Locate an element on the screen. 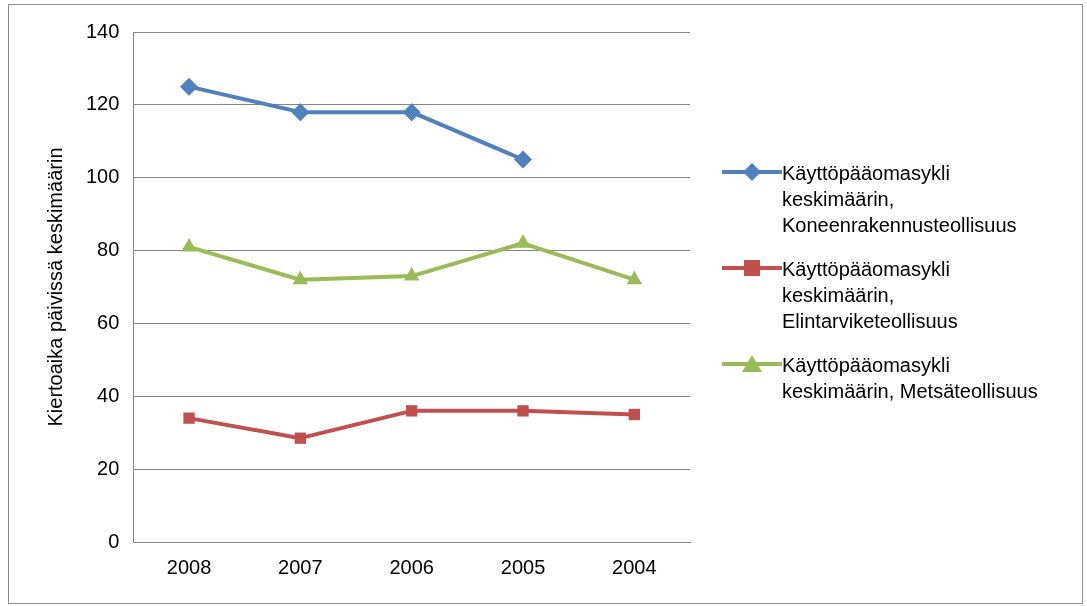  x-tick-label: 2006 is located at coordinates (411, 566).